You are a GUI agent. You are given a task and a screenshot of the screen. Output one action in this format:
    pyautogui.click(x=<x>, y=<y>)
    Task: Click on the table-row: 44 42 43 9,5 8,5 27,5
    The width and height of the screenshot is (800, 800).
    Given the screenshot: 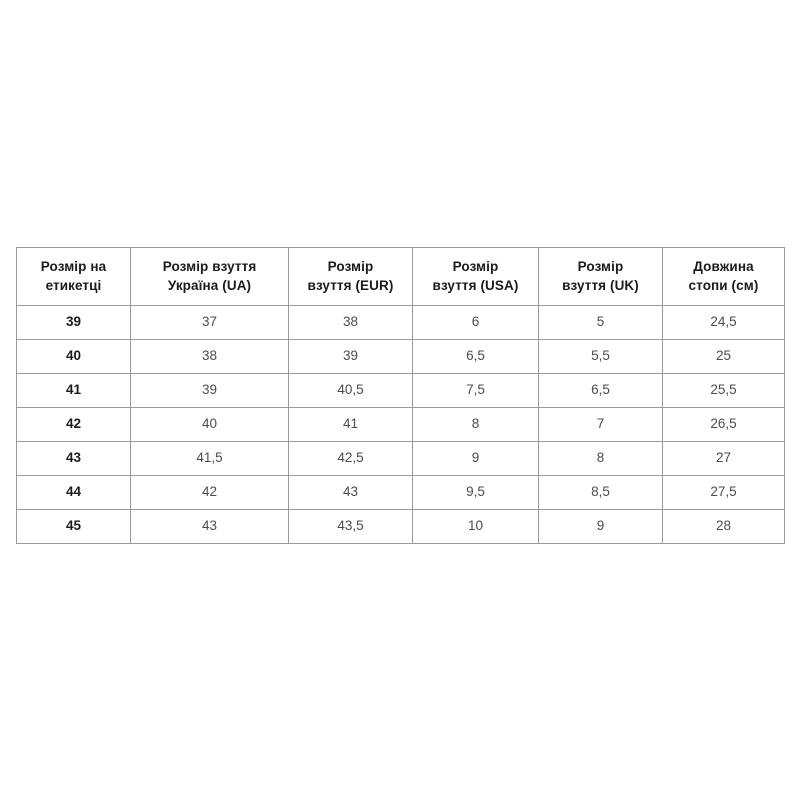 What is the action you would take?
    pyautogui.click(x=400, y=492)
    